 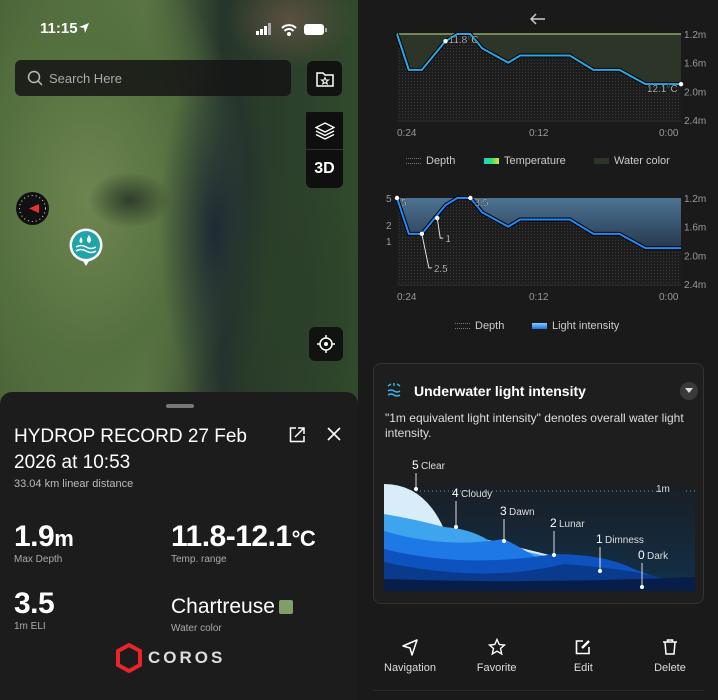 I want to click on layers-icon, so click(x=324, y=130).